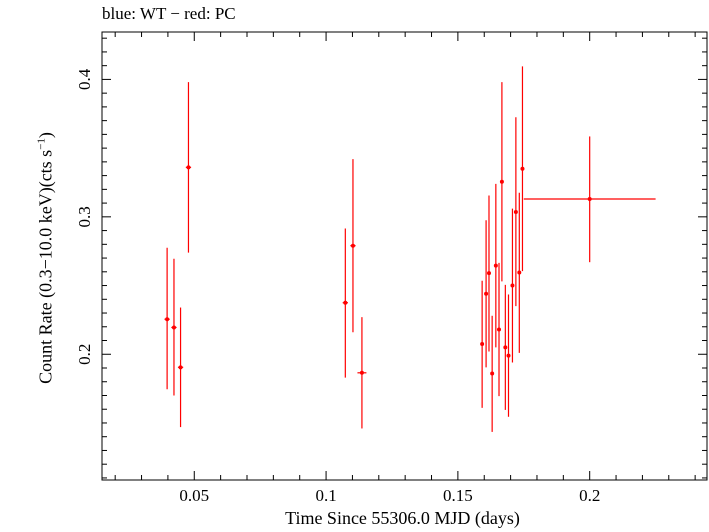 Image resolution: width=709 pixels, height=532 pixels. I want to click on x-tick-label: 0.1, so click(325, 495).